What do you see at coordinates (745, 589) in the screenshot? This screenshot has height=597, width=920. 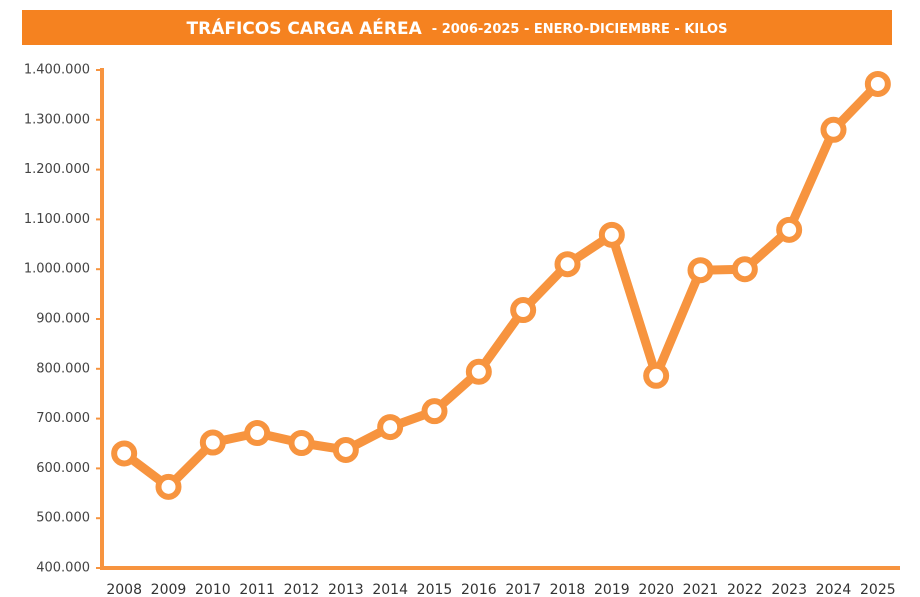 I see `x-tick-label: 2022` at bounding box center [745, 589].